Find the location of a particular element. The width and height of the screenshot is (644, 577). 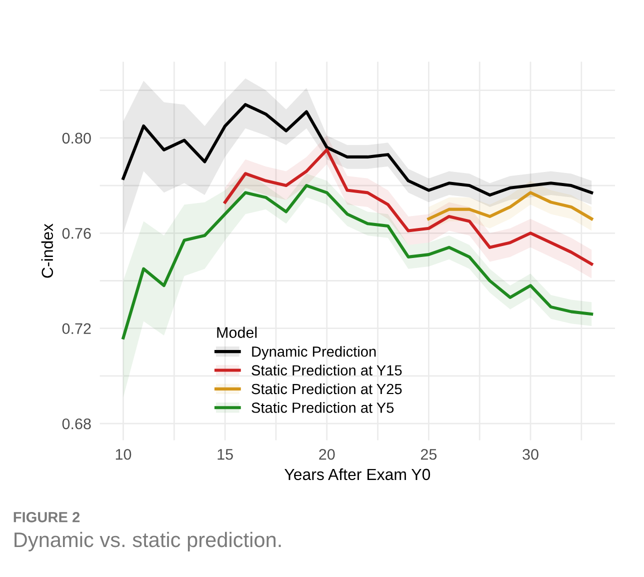

x-tick-label: 20 is located at coordinates (327, 454).